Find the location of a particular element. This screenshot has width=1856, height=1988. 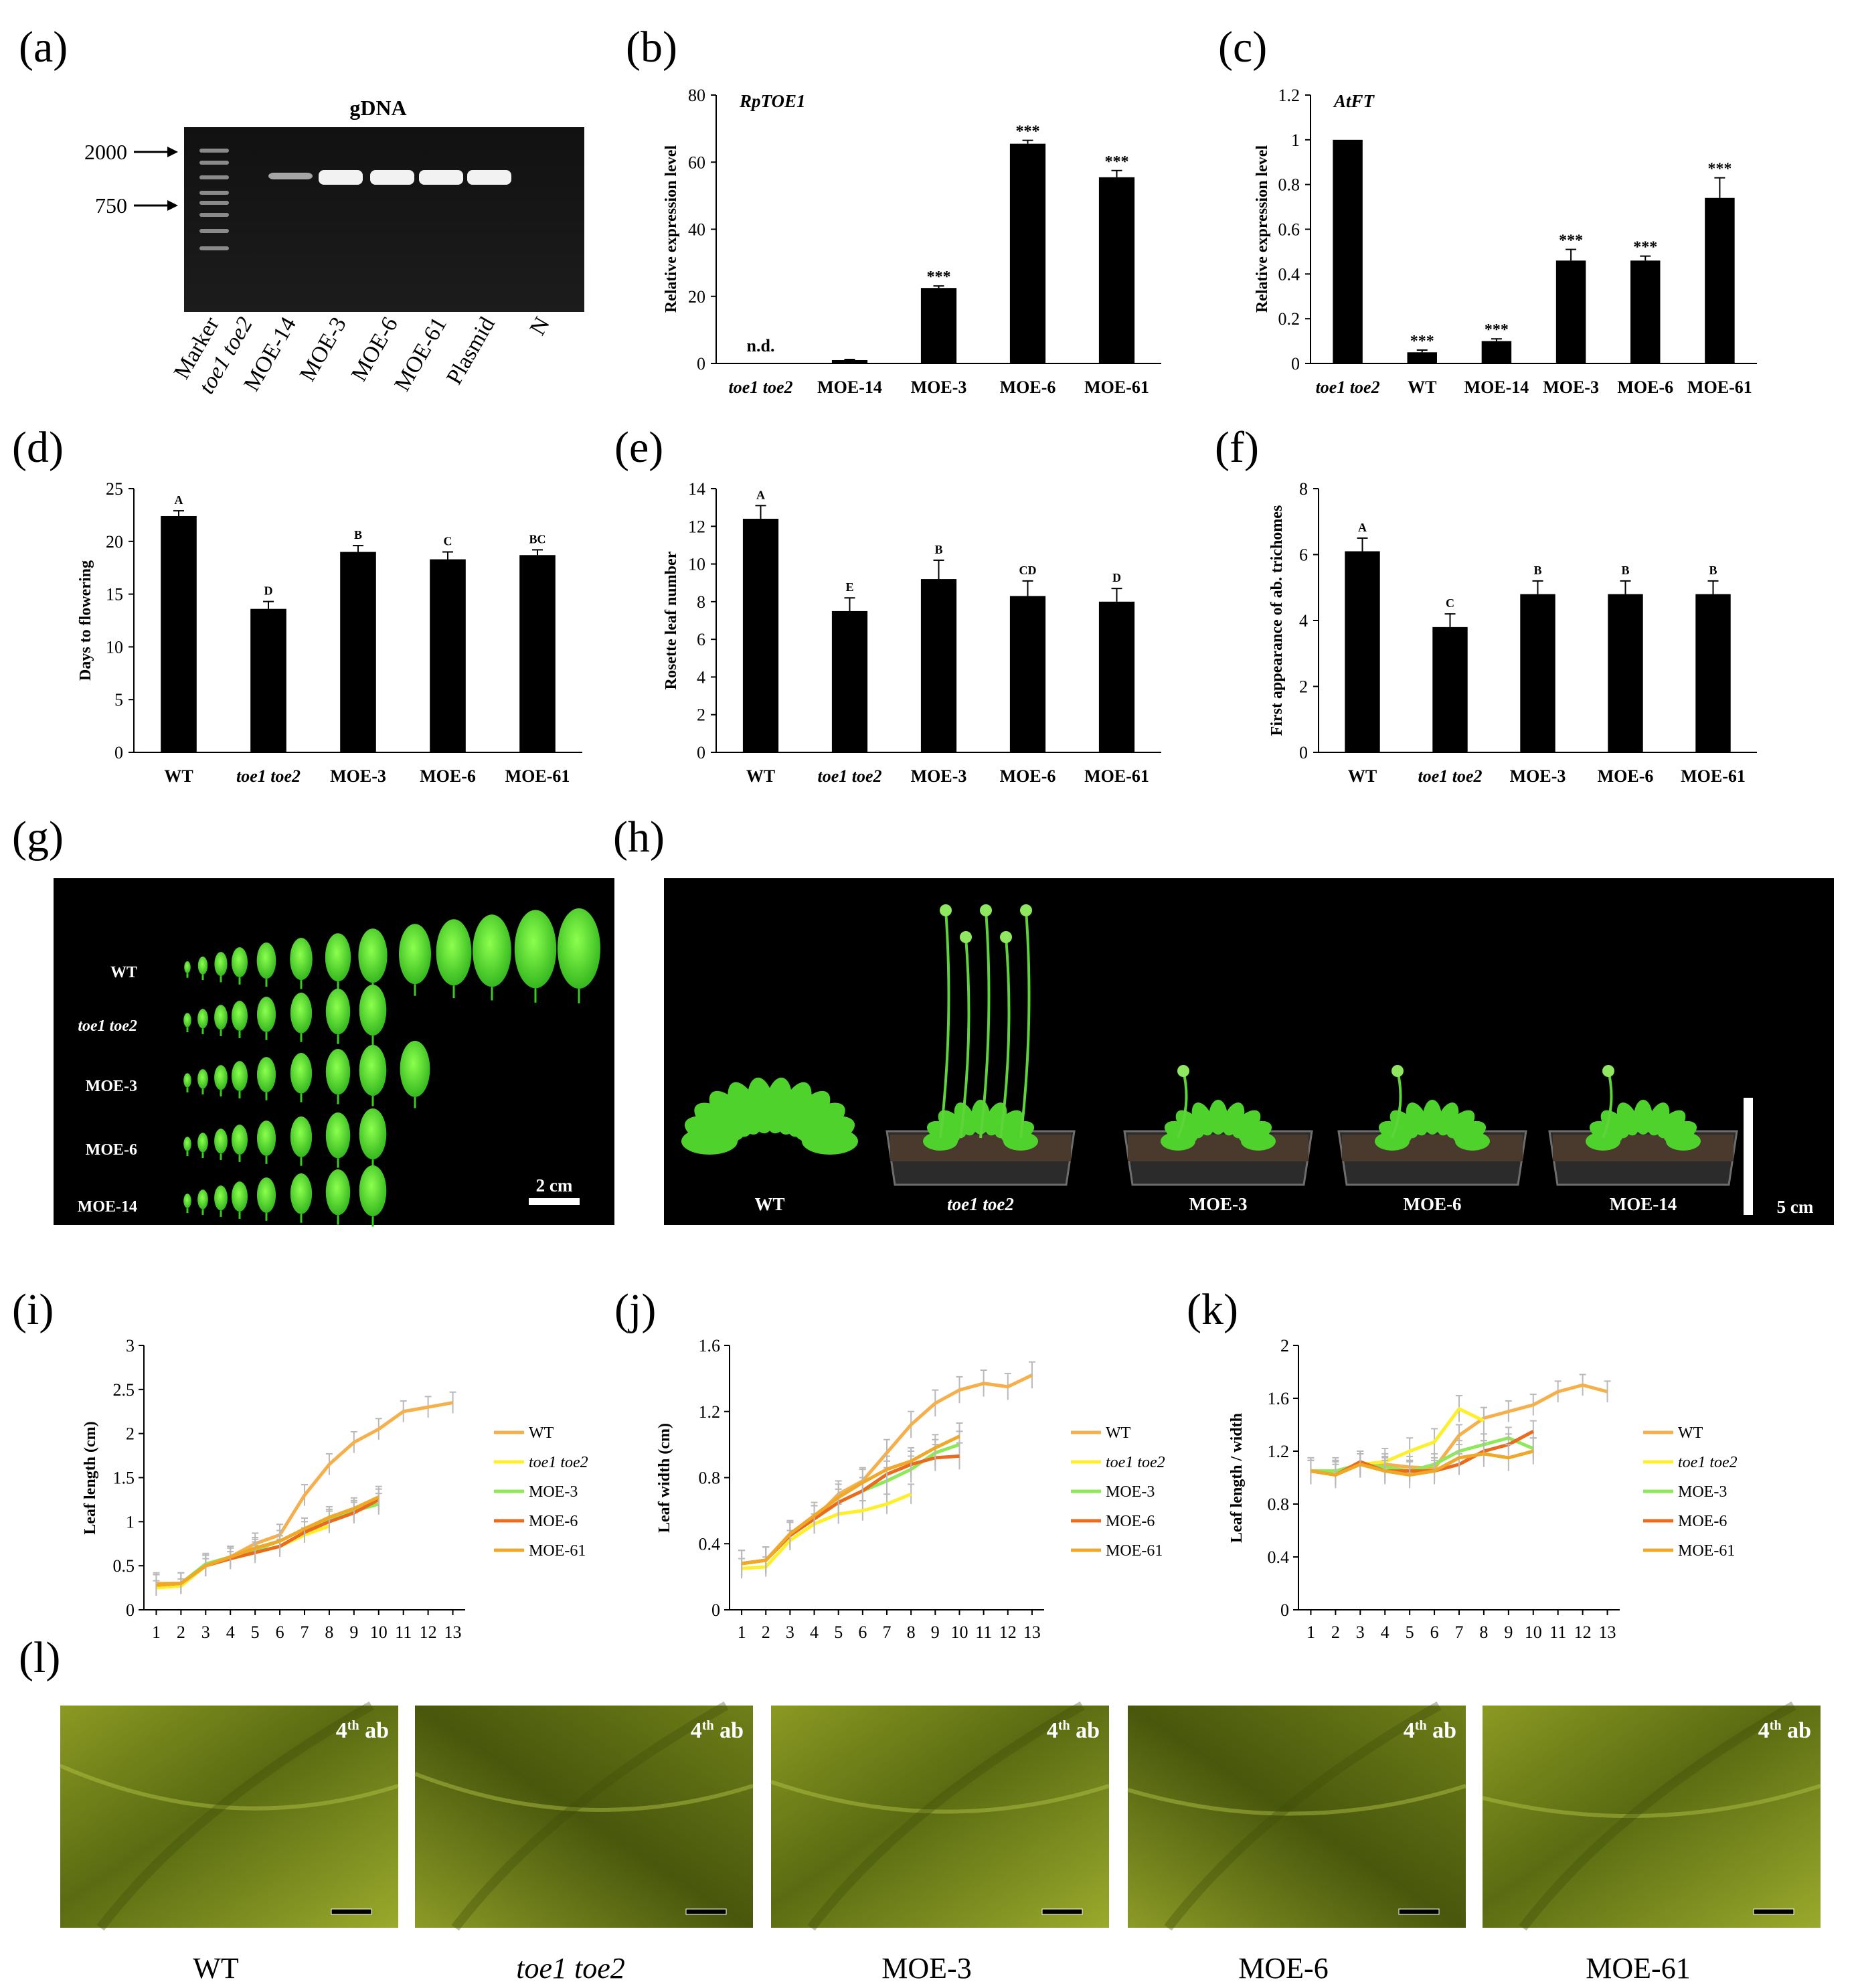

gel-lane-label: N is located at coordinates (540, 326).